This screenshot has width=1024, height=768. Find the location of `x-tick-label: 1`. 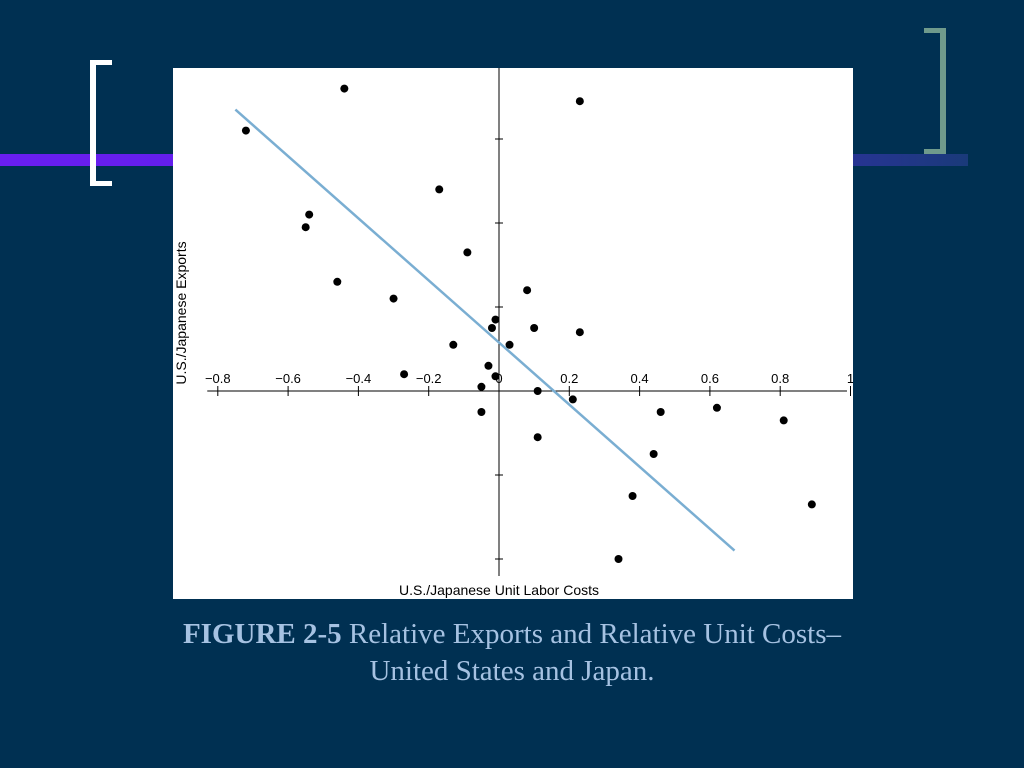

x-tick-label: 1 is located at coordinates (850, 378).